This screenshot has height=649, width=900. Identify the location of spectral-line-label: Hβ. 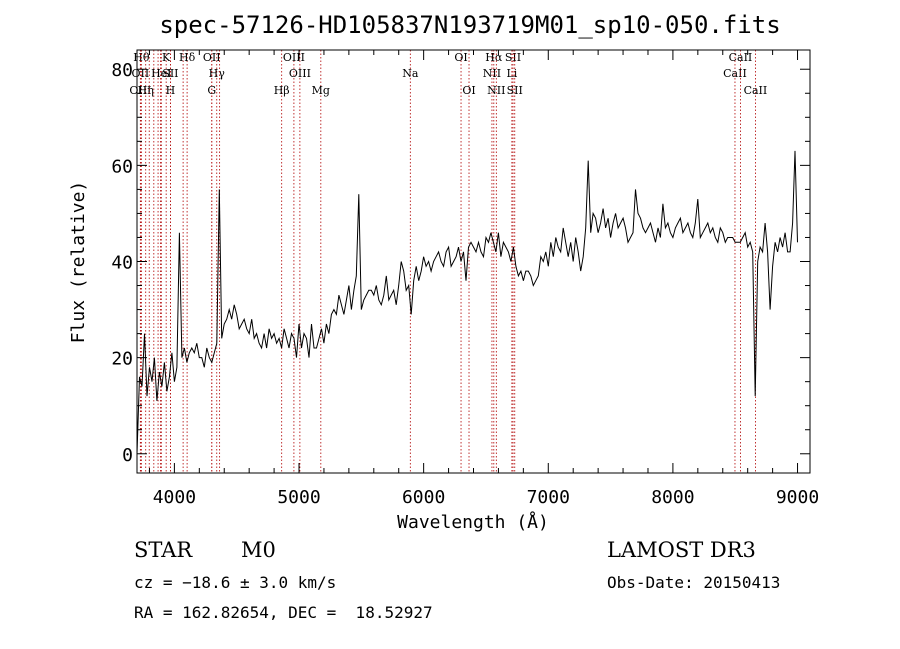
(282, 90).